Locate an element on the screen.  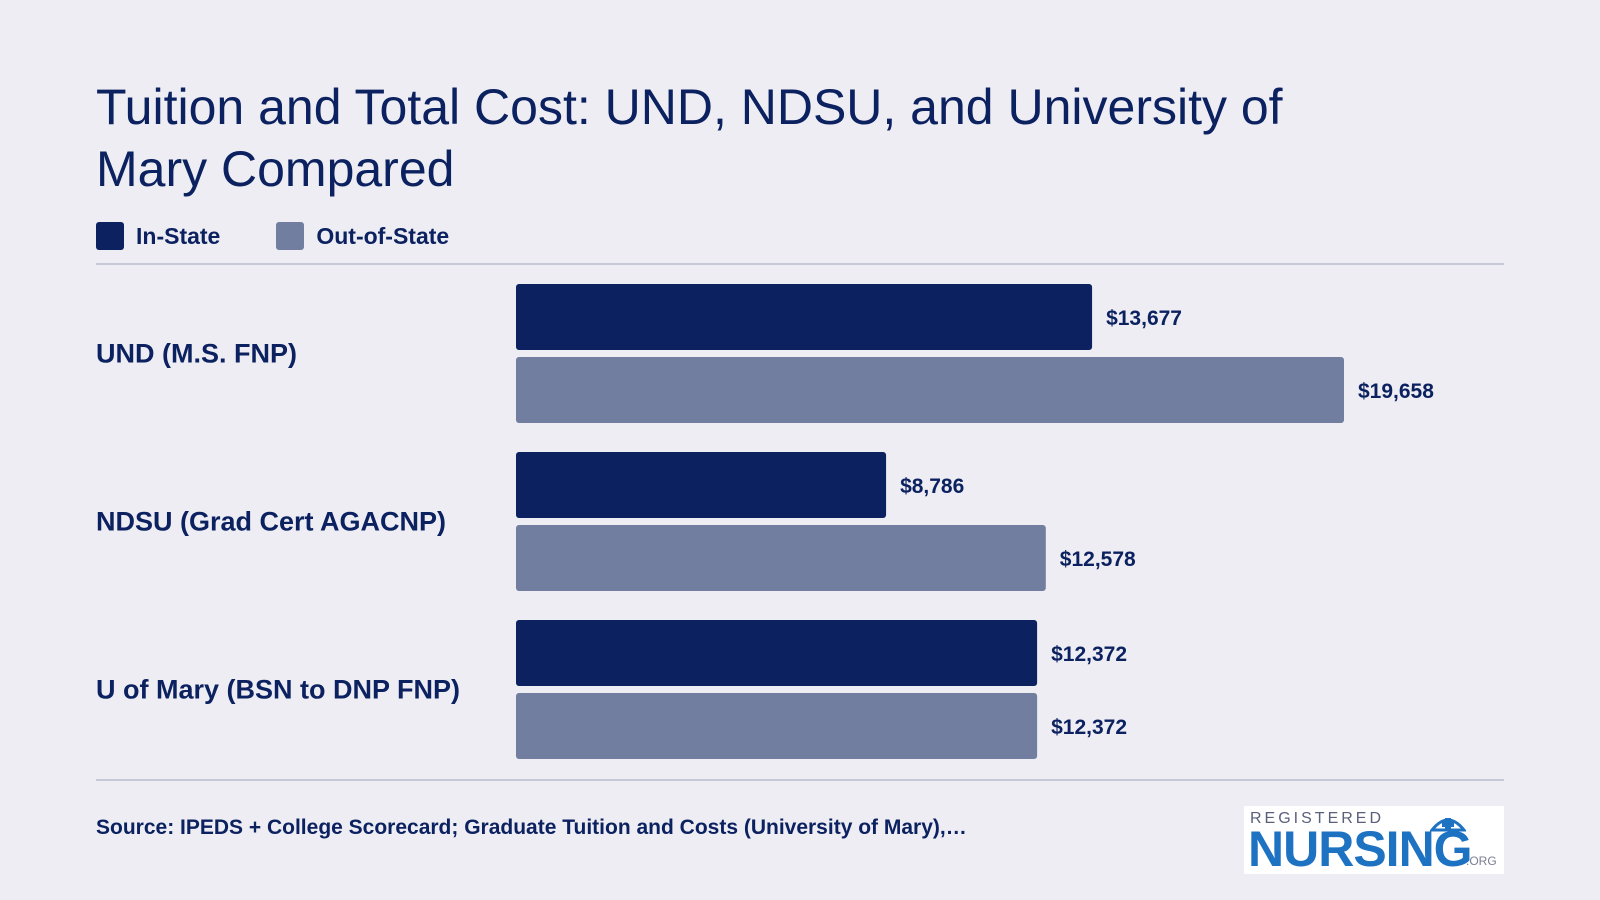
bar-in-state-und-m-s-fnp is located at coordinates (804, 317).